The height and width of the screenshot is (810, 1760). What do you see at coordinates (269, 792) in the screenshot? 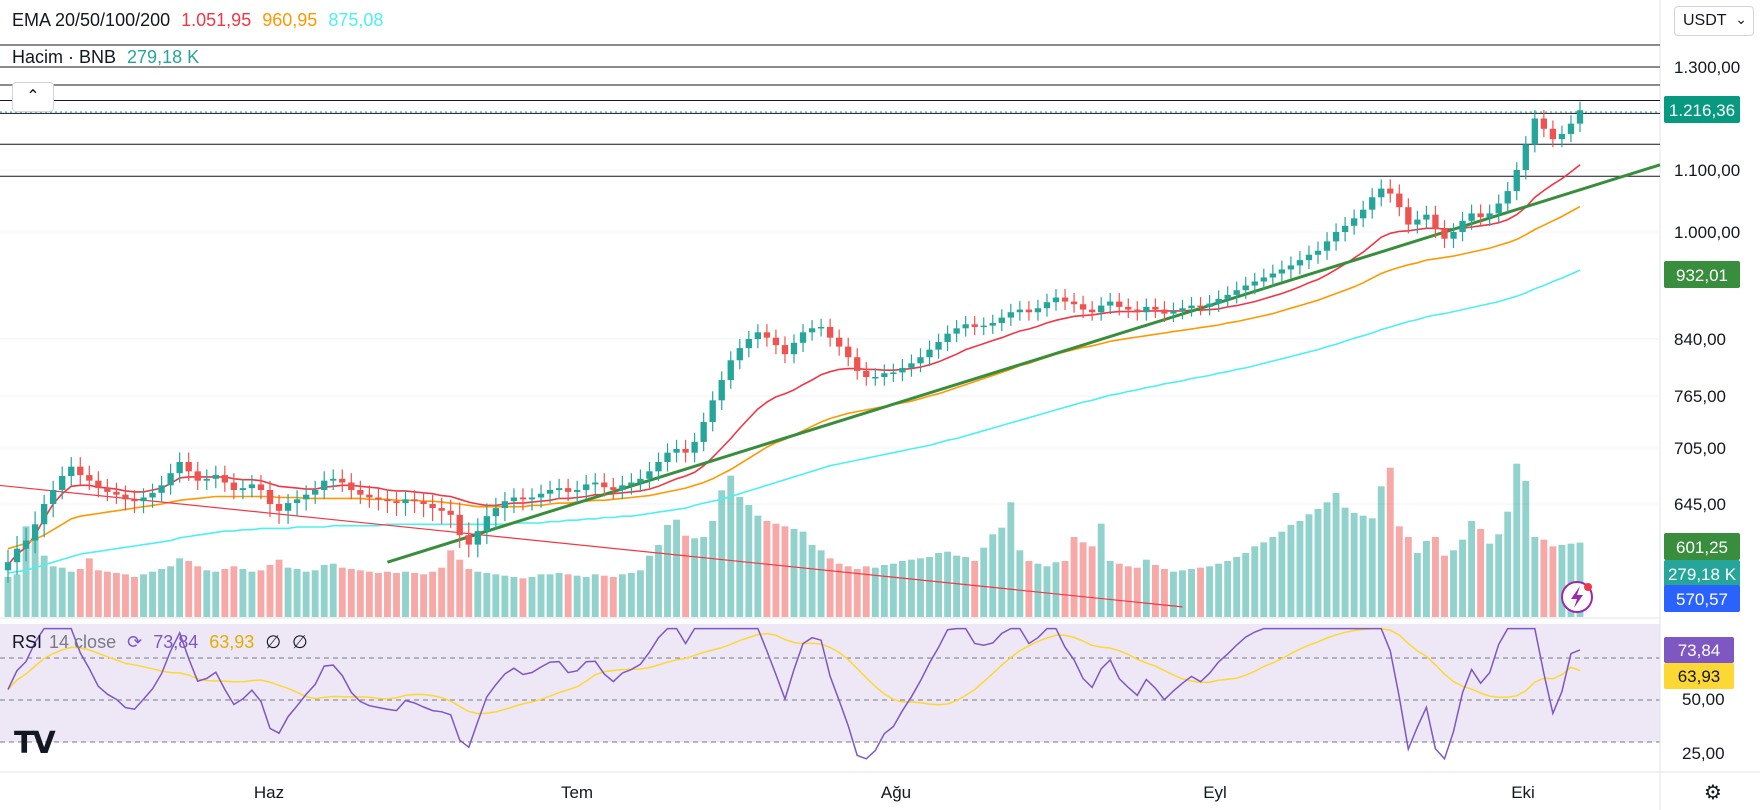
I see `time-tick-label: Haz` at bounding box center [269, 792].